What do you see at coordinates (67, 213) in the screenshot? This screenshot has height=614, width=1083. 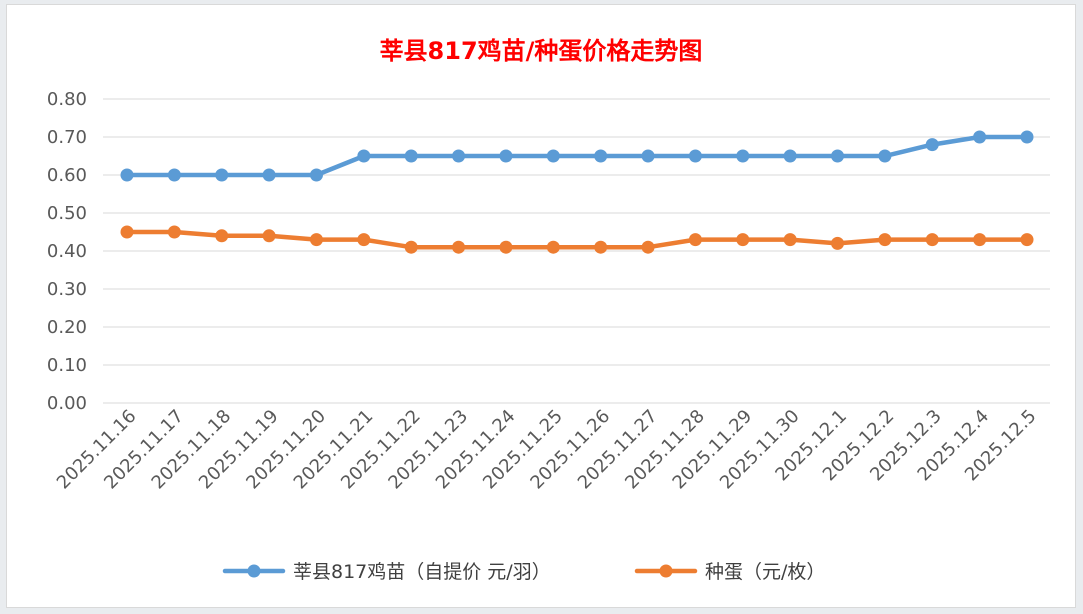 I see `y-tick-label: 0.50` at bounding box center [67, 213].